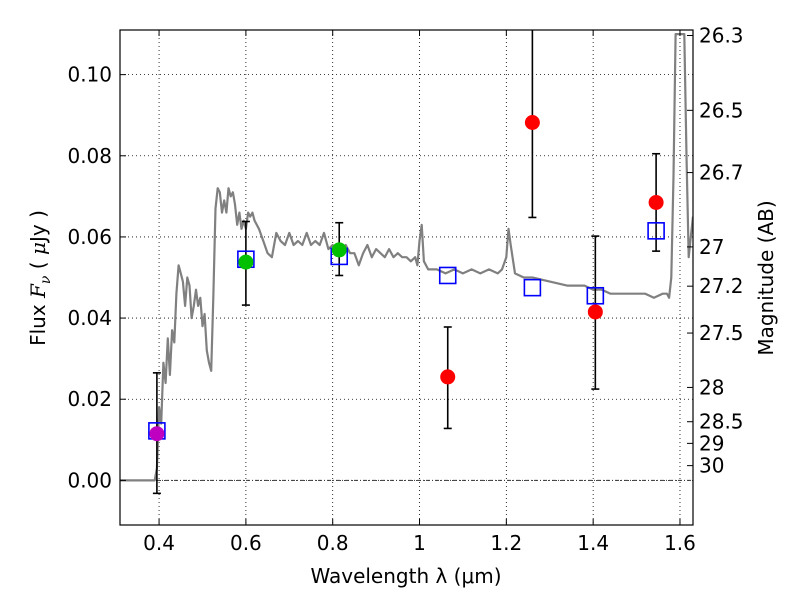 Image resolution: width=800 pixels, height=600 pixels. Describe the element at coordinates (766, 277) in the screenshot. I see `y2-axis-title: Magnitude (AB)` at that location.